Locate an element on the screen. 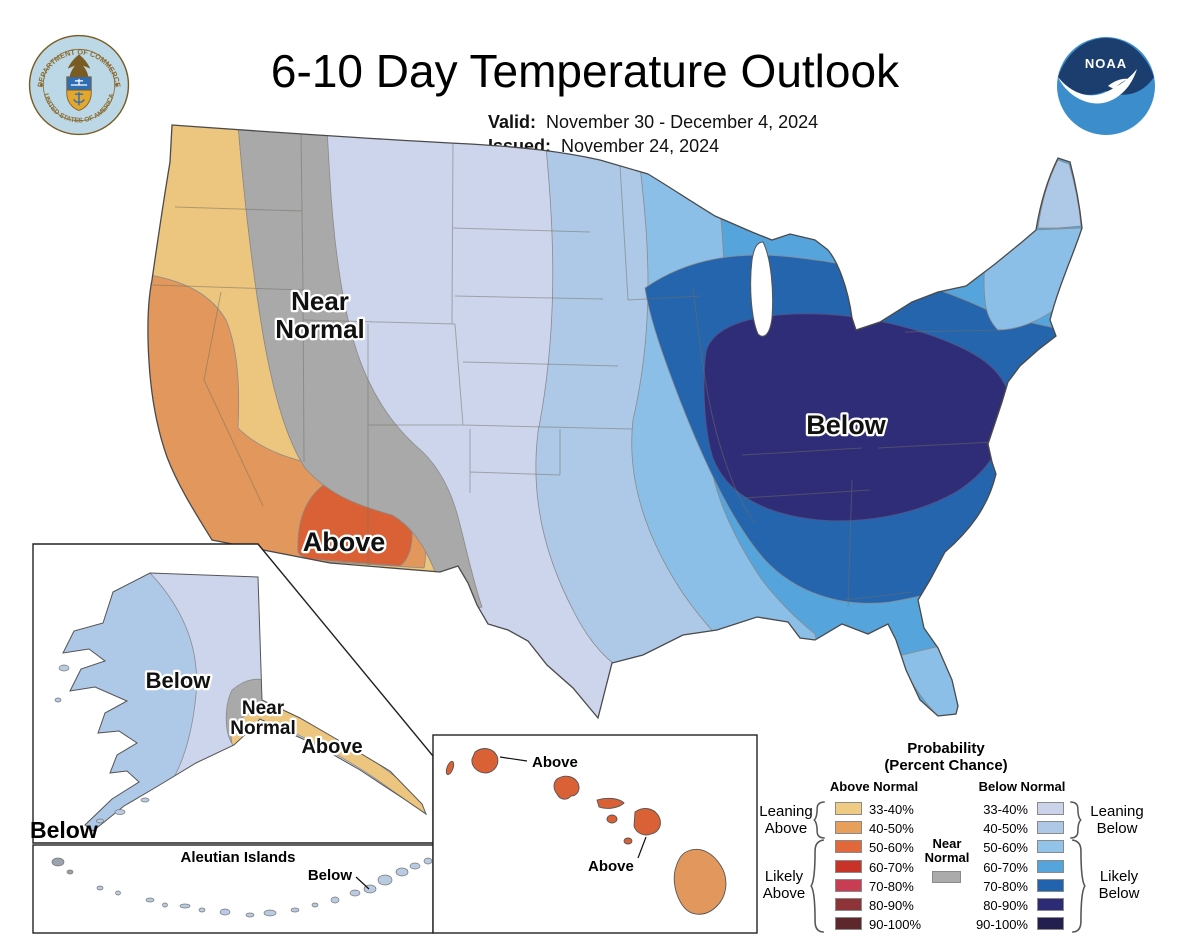 The width and height of the screenshot is (1198, 948). legend-range-above-90-100: 90-100% is located at coordinates (895, 924).